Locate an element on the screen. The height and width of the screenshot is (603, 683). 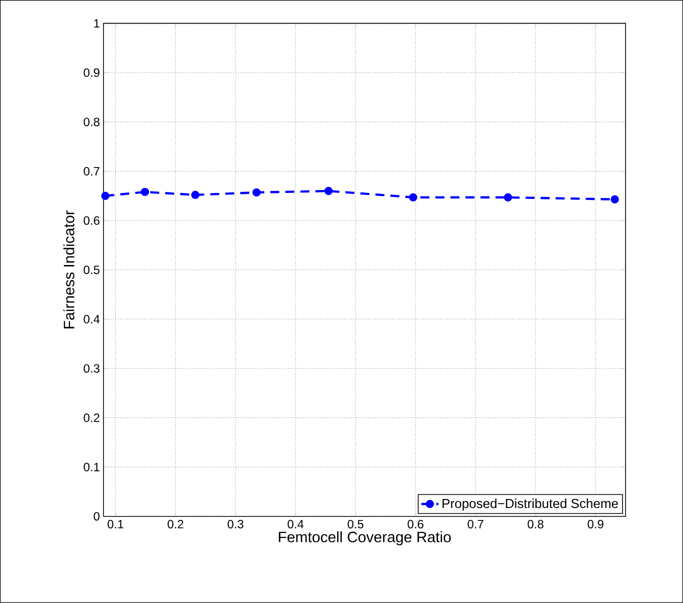
y-tick-label: 0.8 is located at coordinates (92, 122).